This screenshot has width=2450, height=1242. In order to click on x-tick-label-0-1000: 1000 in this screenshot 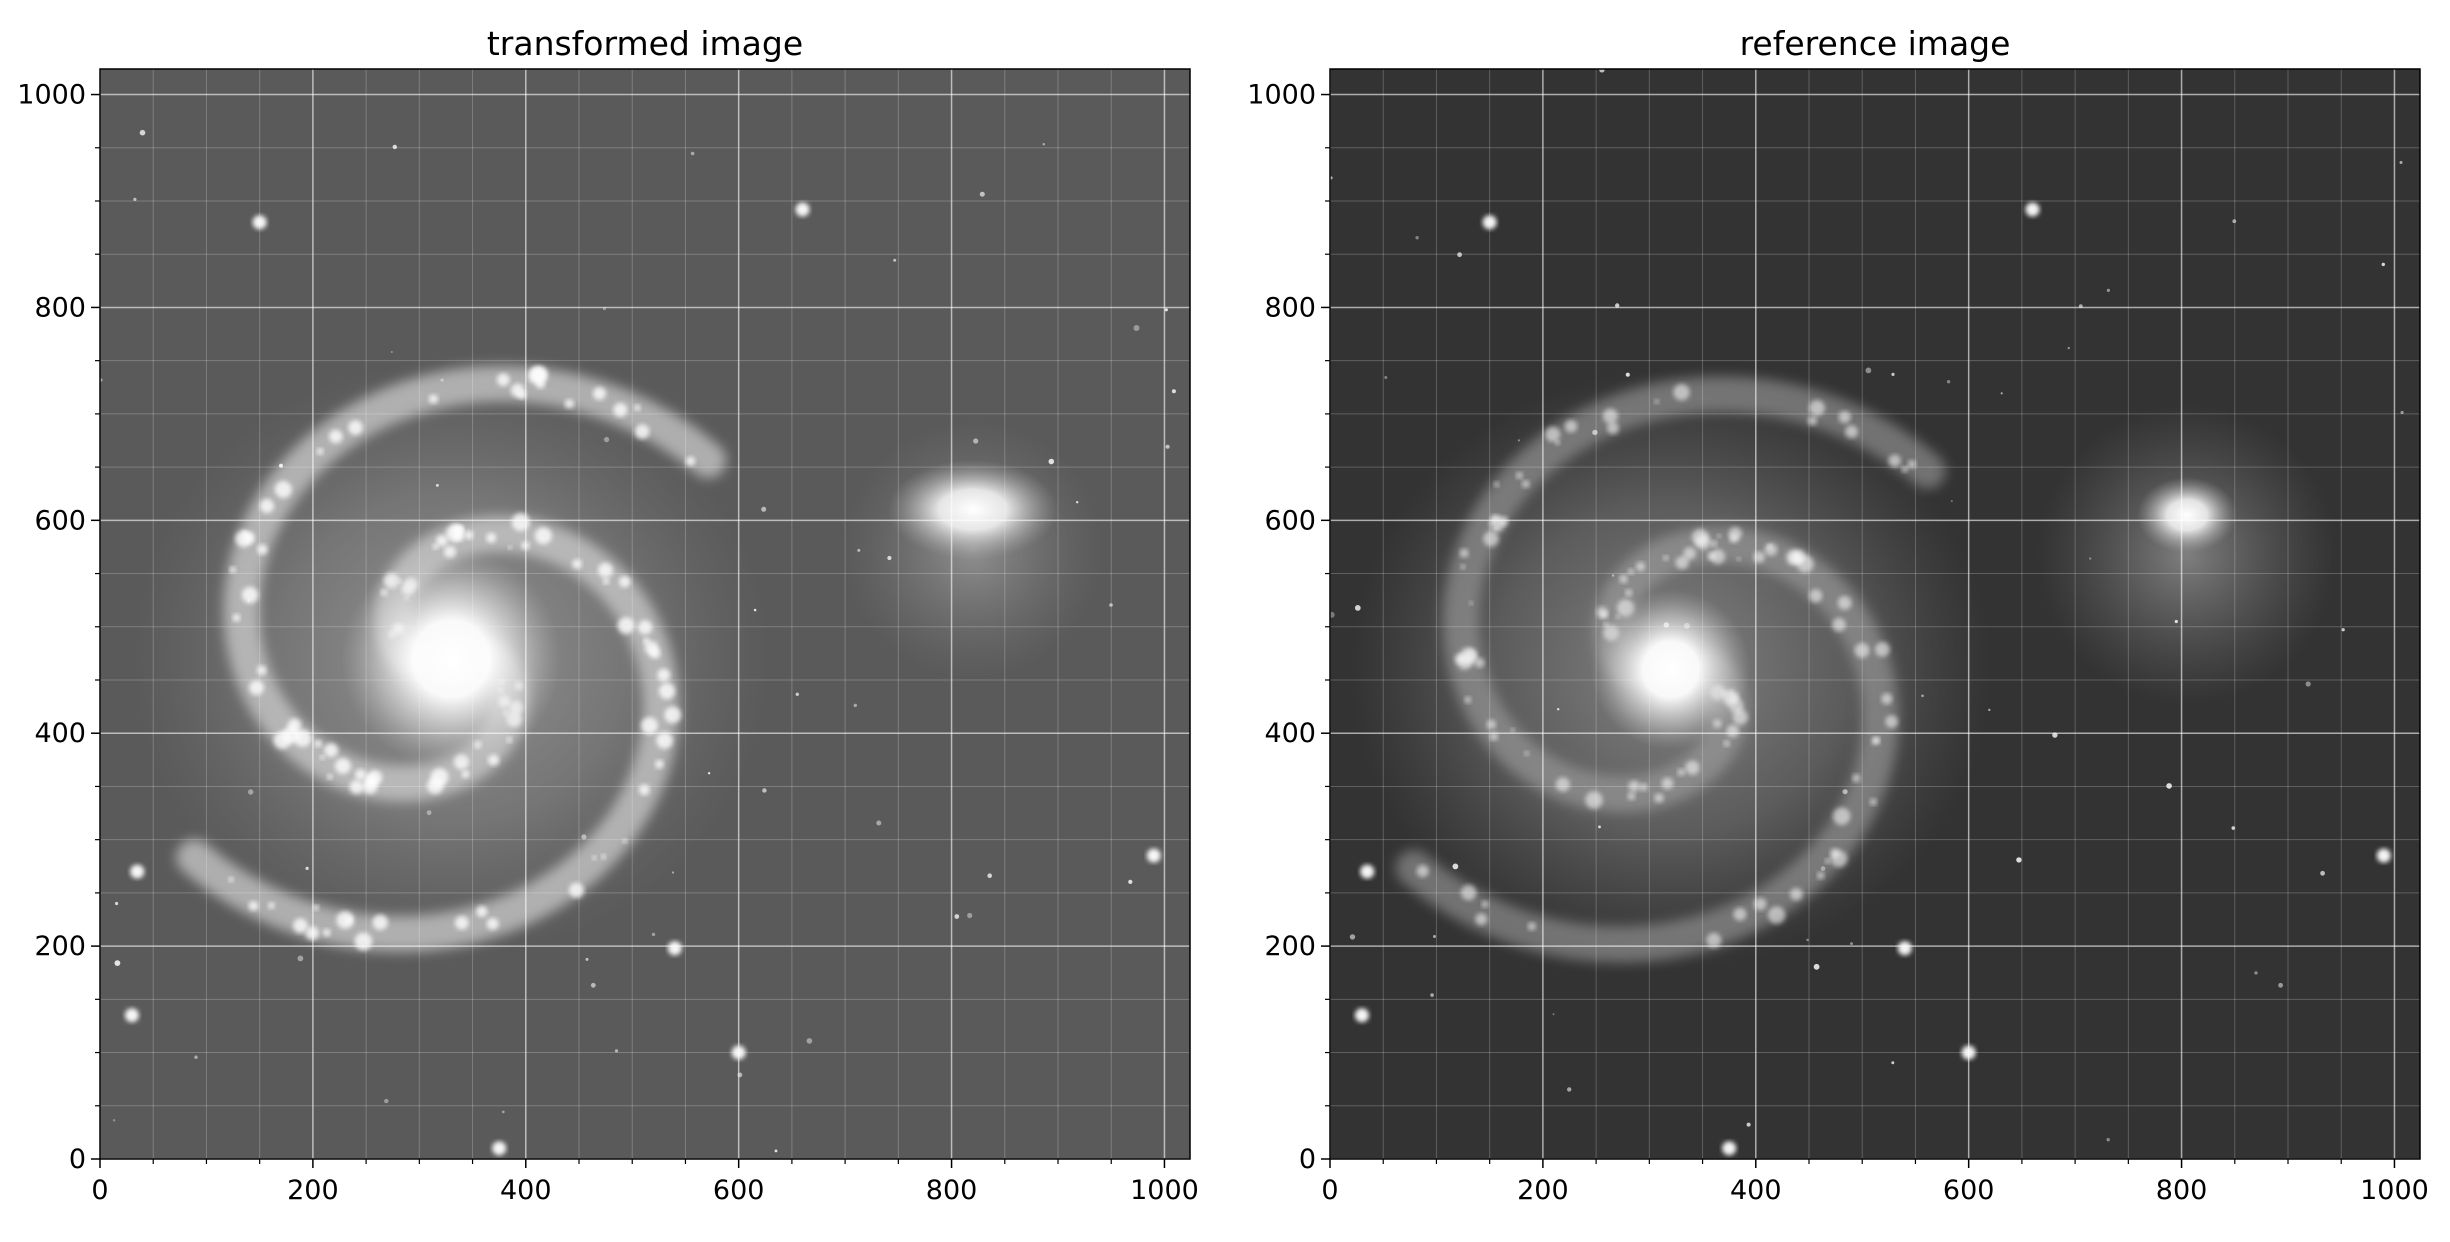, I will do `click(1164, 1190)`.